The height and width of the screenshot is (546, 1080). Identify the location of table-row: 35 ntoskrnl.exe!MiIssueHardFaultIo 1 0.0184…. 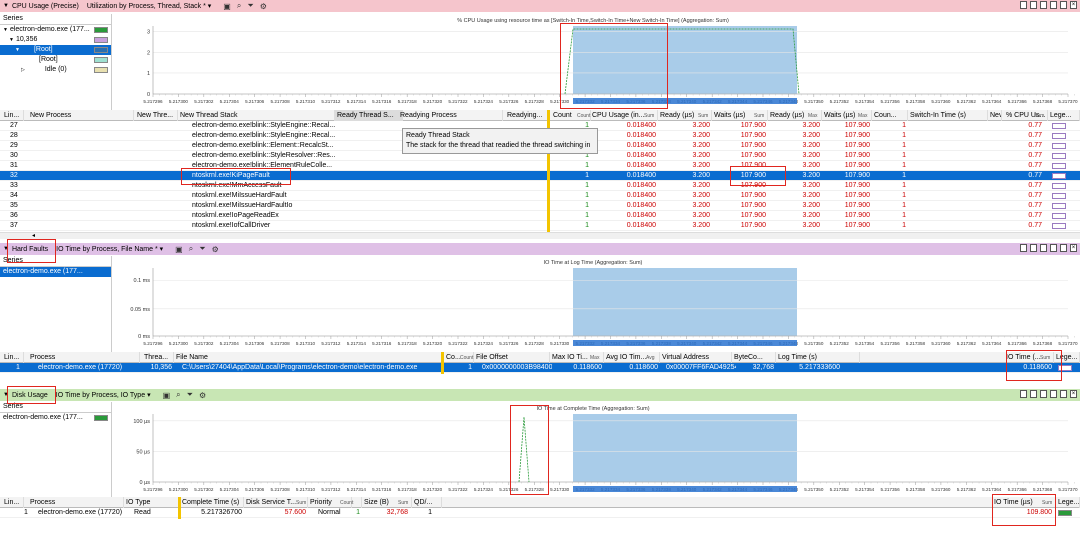
(540, 206).